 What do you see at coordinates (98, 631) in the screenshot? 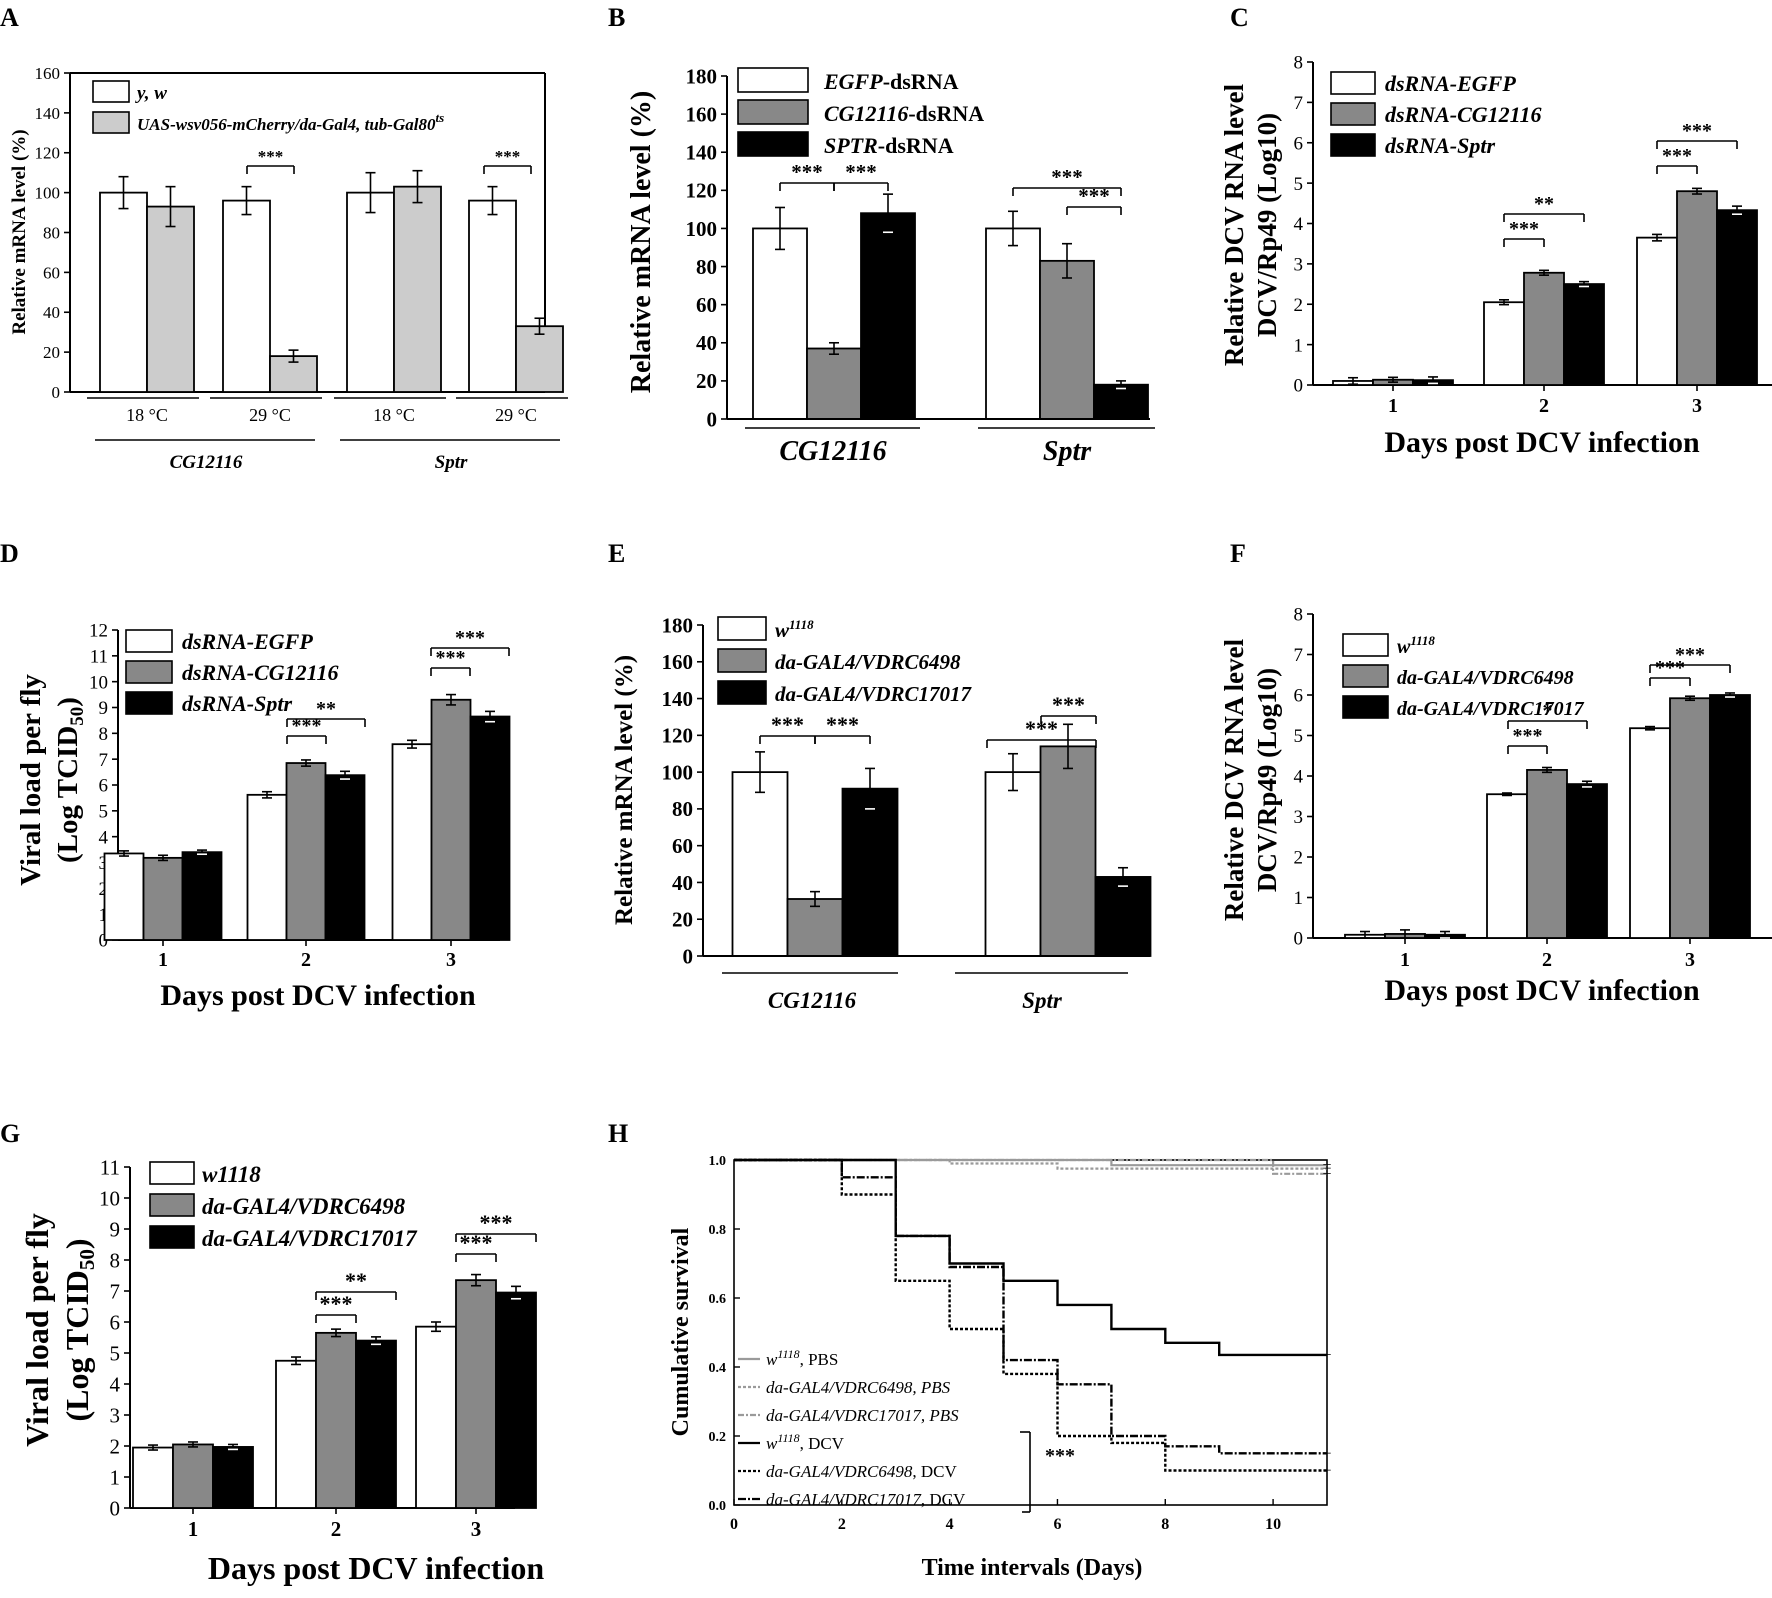
I see `y-tick-label: 12` at bounding box center [98, 631].